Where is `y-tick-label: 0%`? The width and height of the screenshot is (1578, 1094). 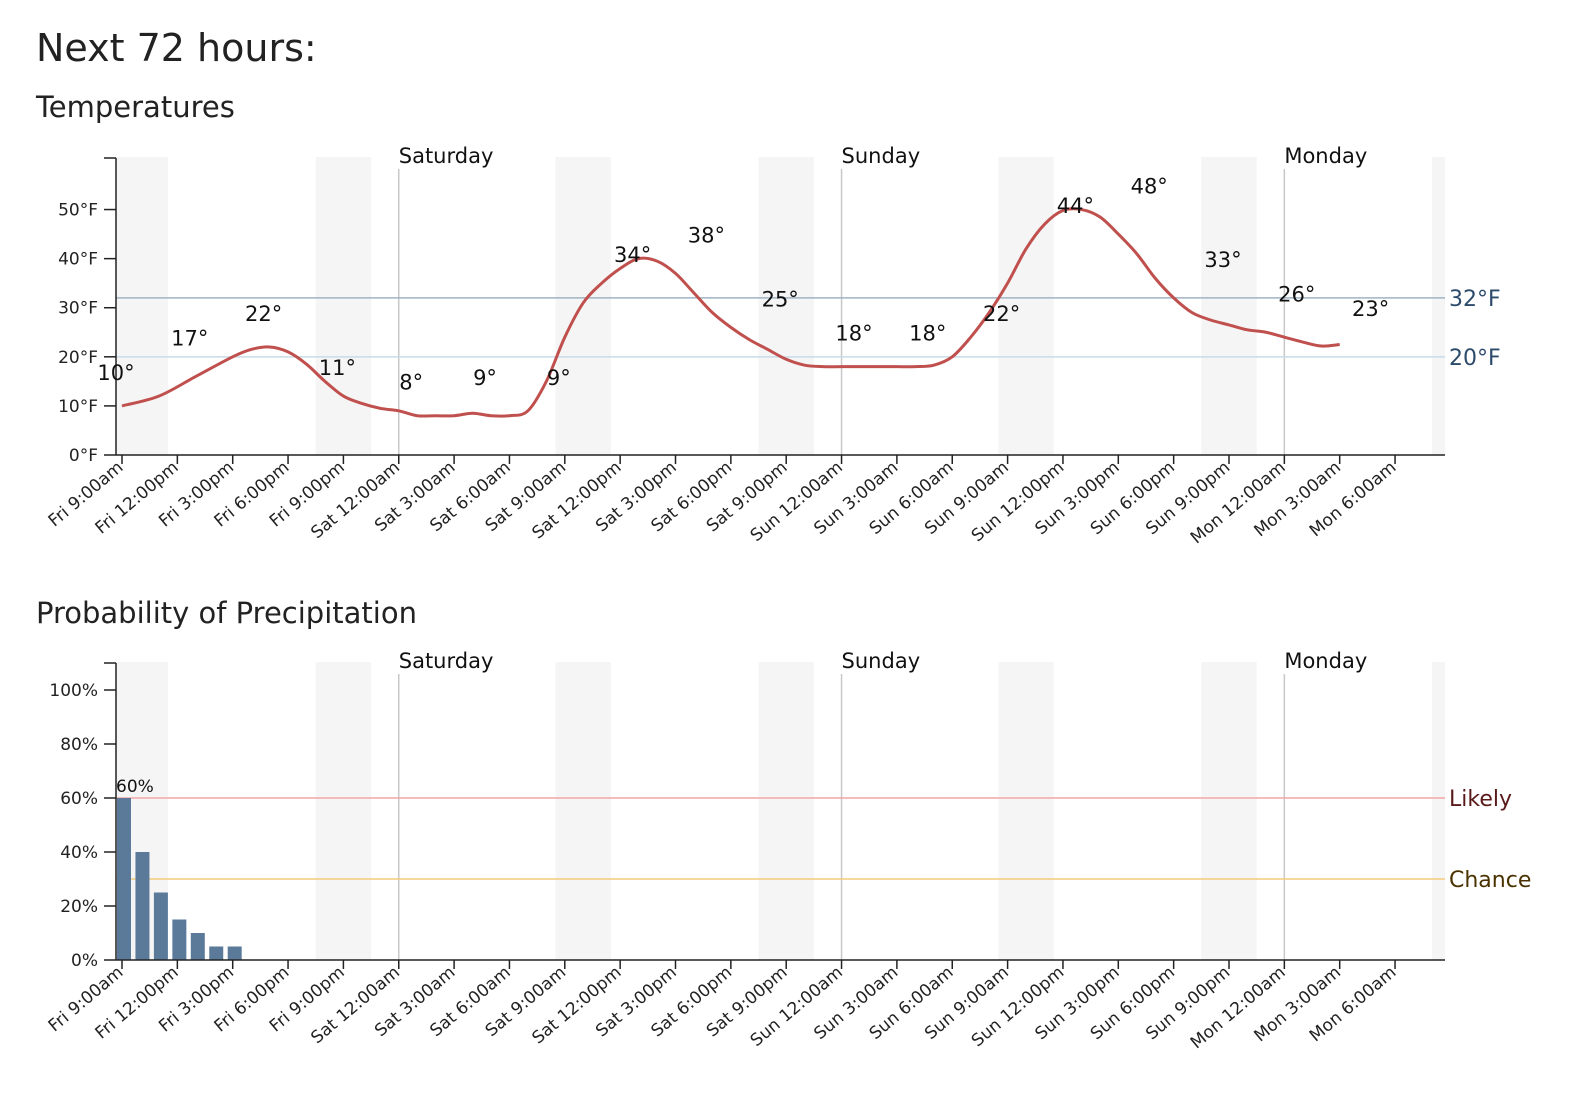 y-tick-label: 0% is located at coordinates (84, 961).